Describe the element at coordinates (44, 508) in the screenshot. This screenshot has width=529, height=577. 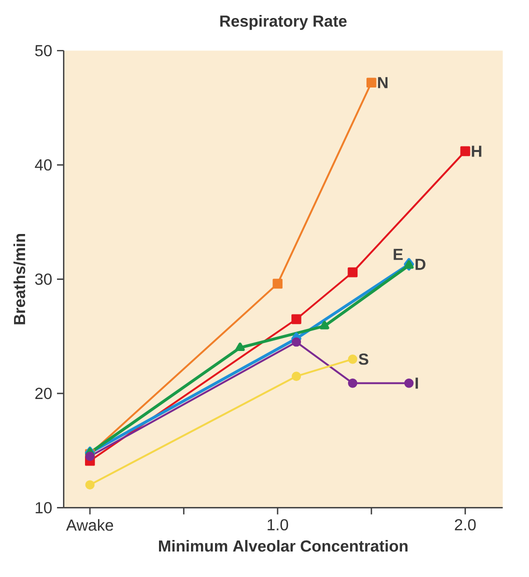
I see `y-tick-label: 10` at that location.